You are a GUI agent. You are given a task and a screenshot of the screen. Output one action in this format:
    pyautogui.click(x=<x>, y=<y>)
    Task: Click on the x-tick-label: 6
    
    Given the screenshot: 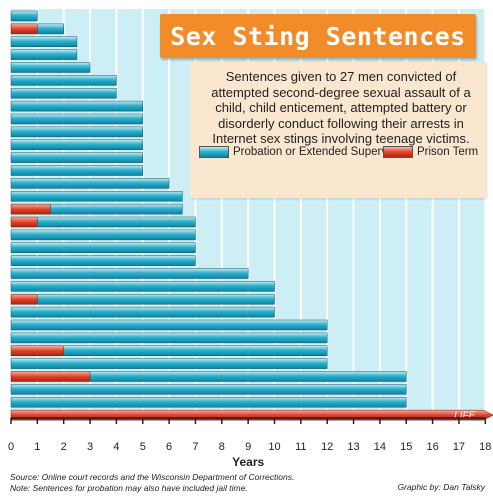 What is the action you would take?
    pyautogui.click(x=169, y=447)
    